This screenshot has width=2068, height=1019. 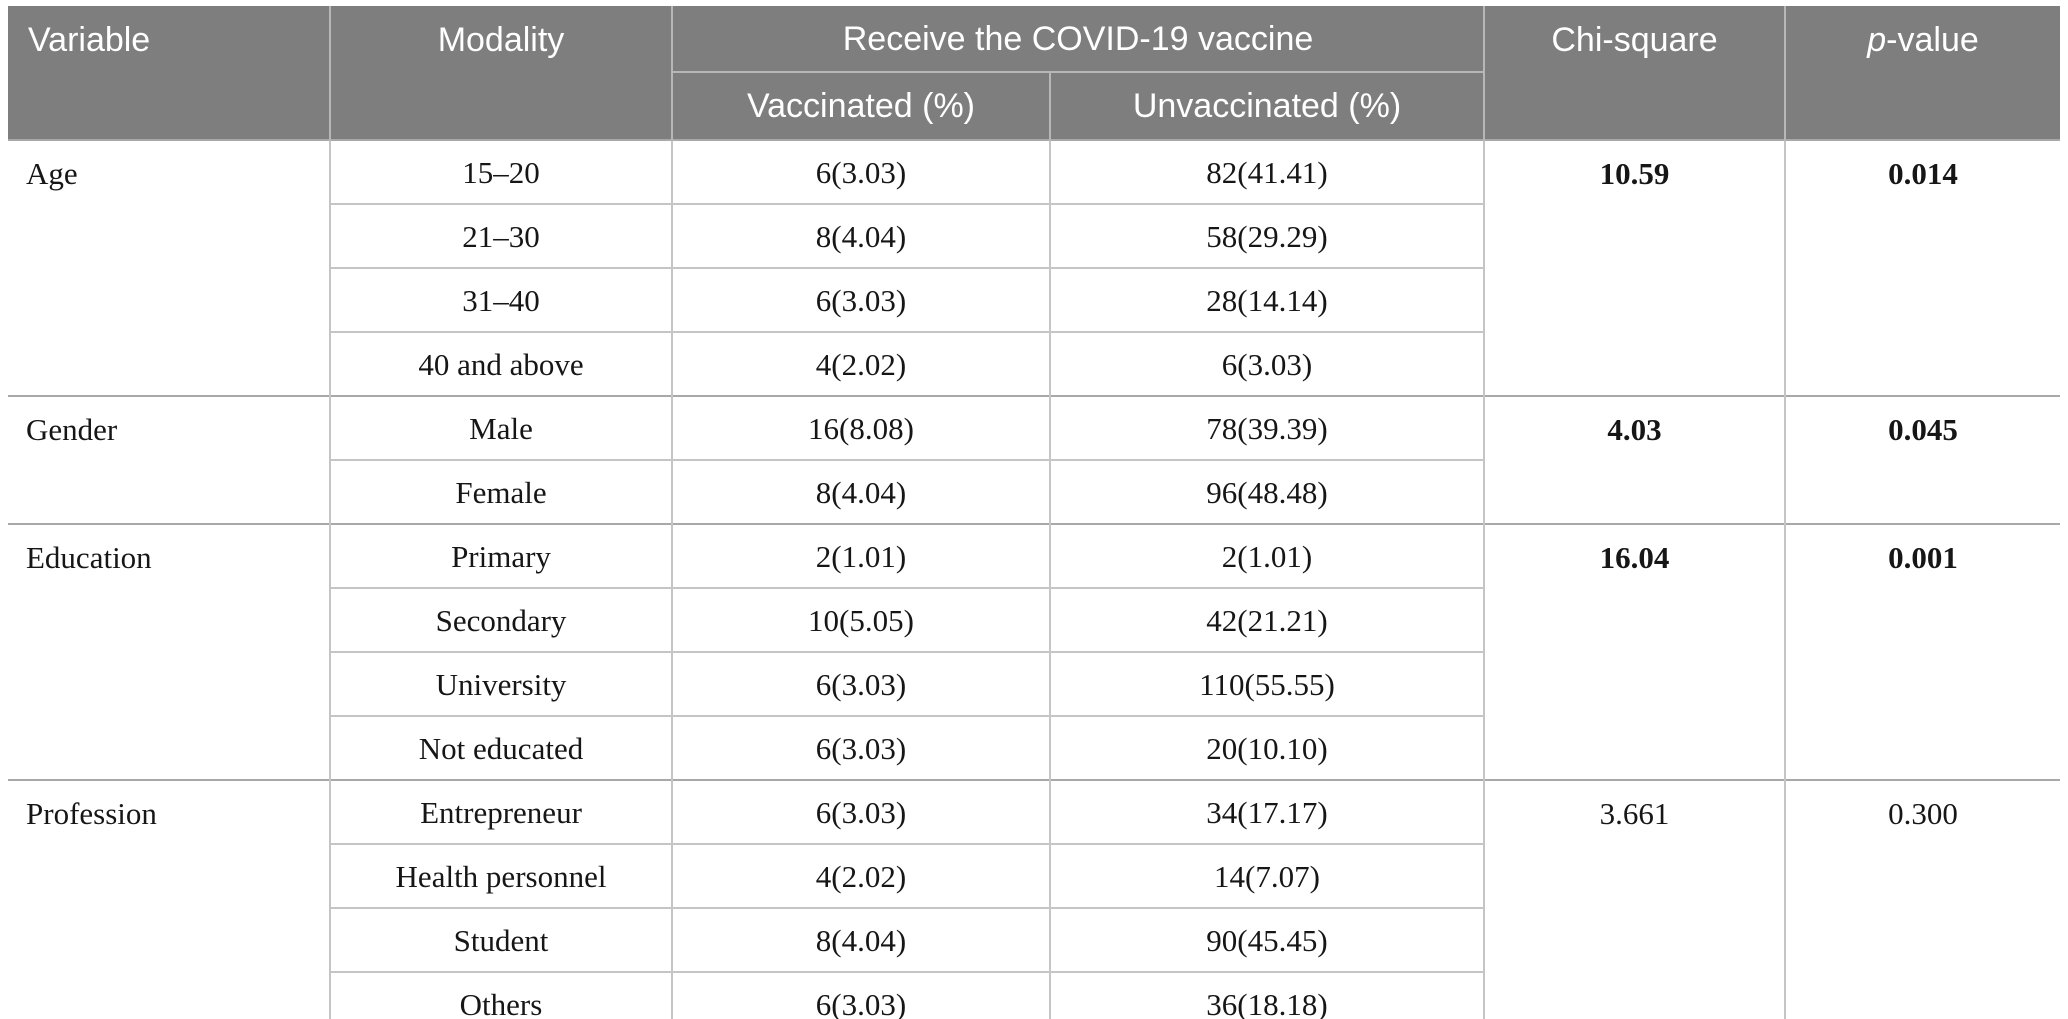 I want to click on vaccinated-cell: 10(5.05), so click(x=860, y=619).